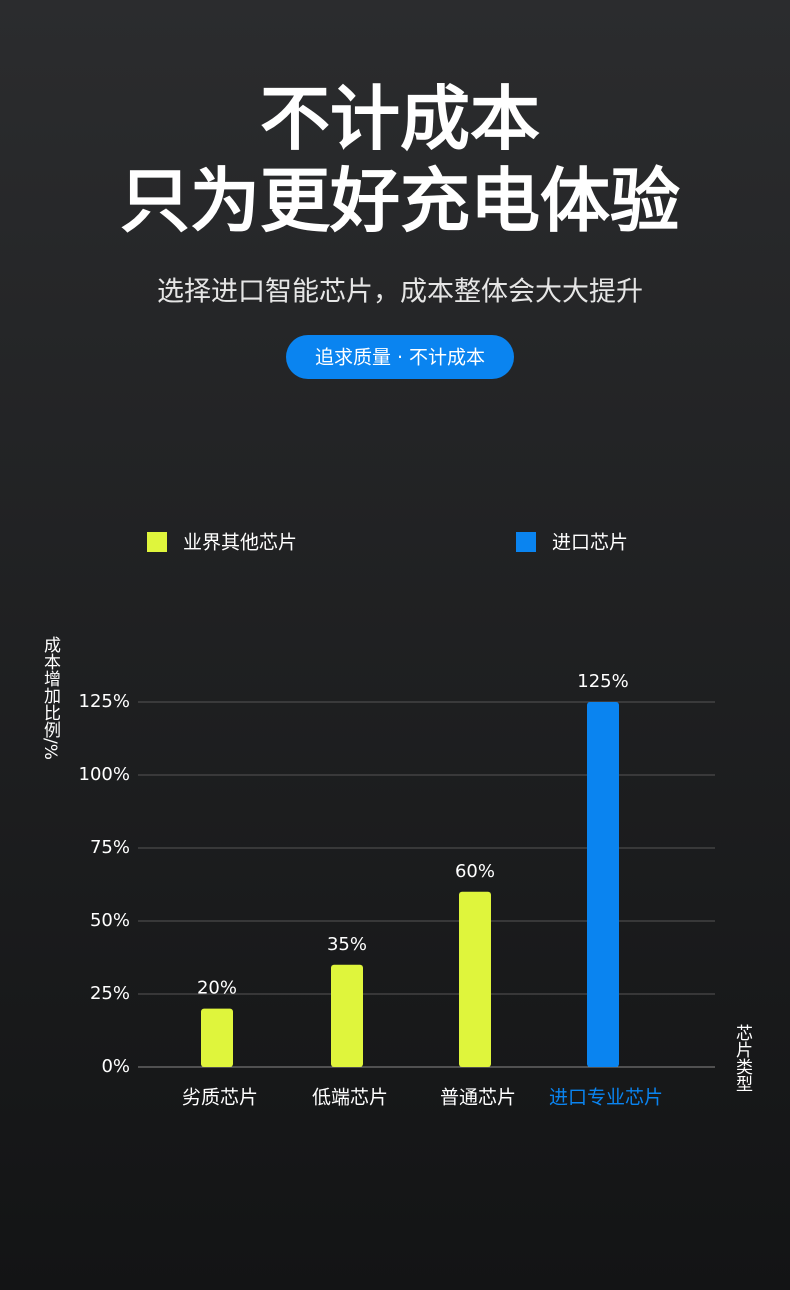  What do you see at coordinates (400, 201) in the screenshot?
I see `title-line: 只为更好充电体验` at bounding box center [400, 201].